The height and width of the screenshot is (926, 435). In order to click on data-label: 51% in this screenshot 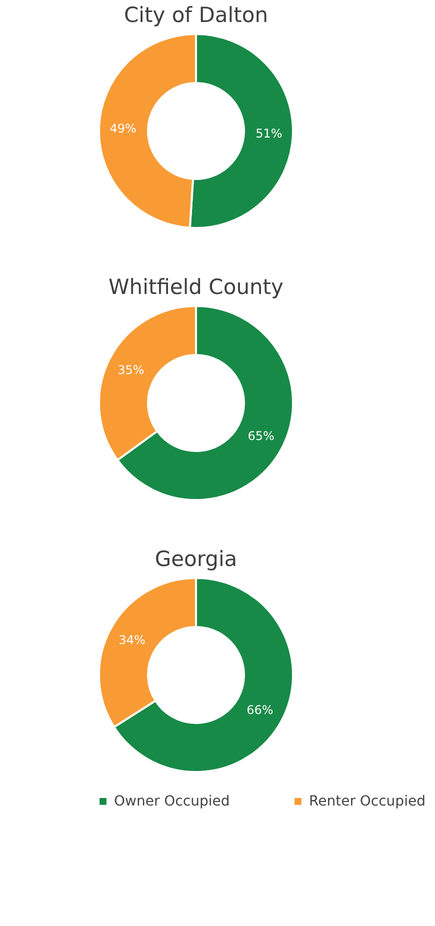, I will do `click(269, 133)`.